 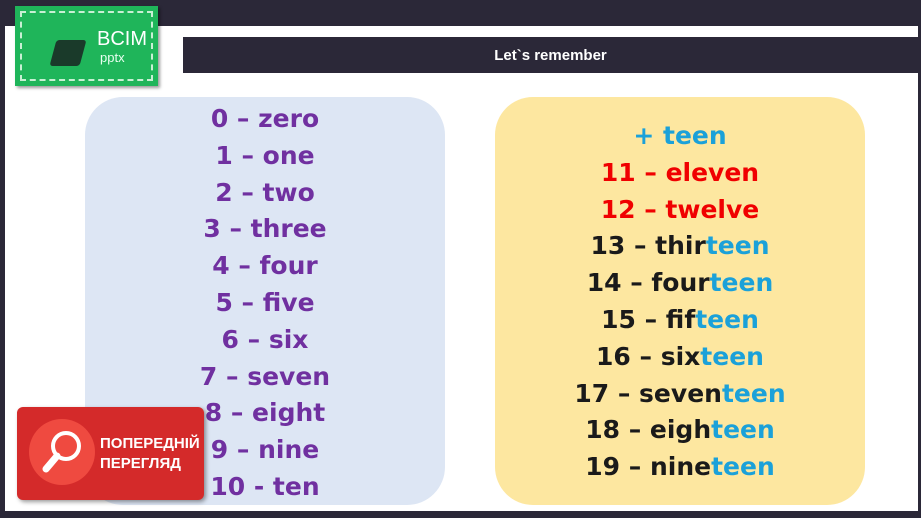 What do you see at coordinates (265, 229) in the screenshot?
I see `number-item: 3 – three` at bounding box center [265, 229].